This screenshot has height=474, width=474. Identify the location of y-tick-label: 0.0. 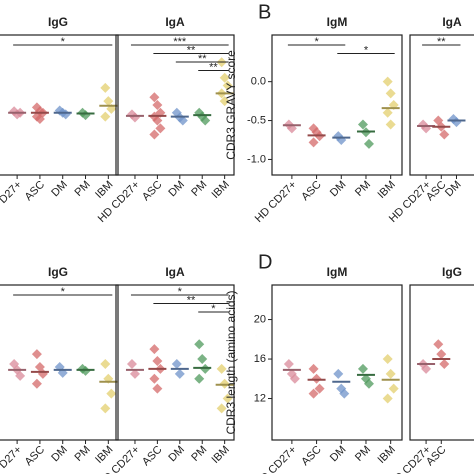
(258, 82).